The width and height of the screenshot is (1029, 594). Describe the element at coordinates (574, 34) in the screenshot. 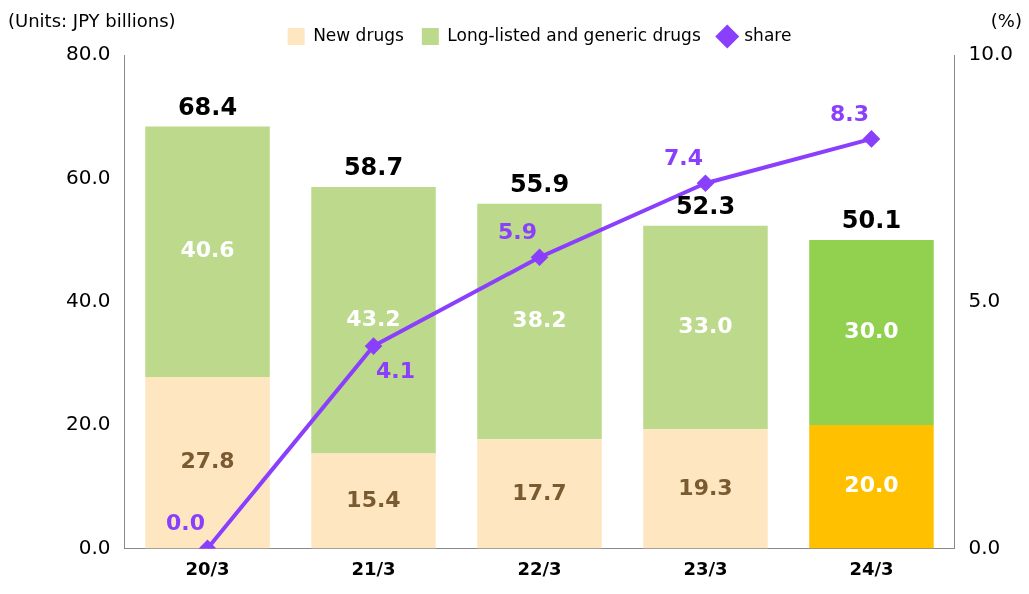

I see `legend-label: Long-listed and generic drugs` at that location.